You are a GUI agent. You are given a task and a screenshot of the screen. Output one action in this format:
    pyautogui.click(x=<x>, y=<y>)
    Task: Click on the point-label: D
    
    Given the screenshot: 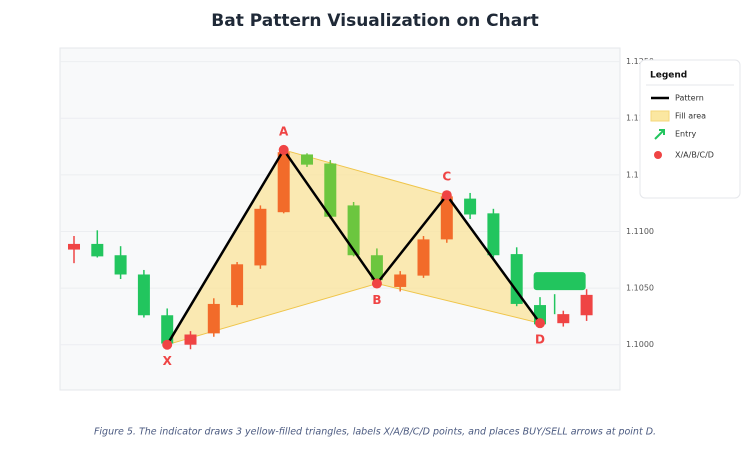 What is the action you would take?
    pyautogui.click(x=540, y=340)
    